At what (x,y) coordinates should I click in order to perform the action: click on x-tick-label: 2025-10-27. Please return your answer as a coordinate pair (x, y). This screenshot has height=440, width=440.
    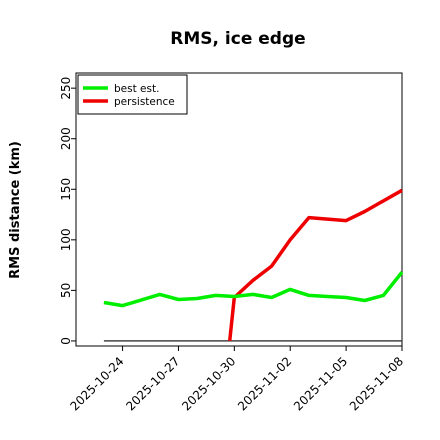
    Looking at the image, I should click on (152, 383).